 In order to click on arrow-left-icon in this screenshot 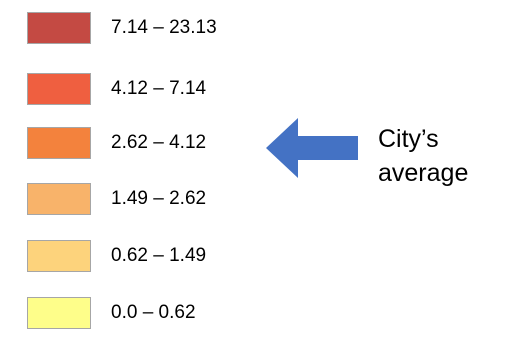, I will do `click(312, 148)`.